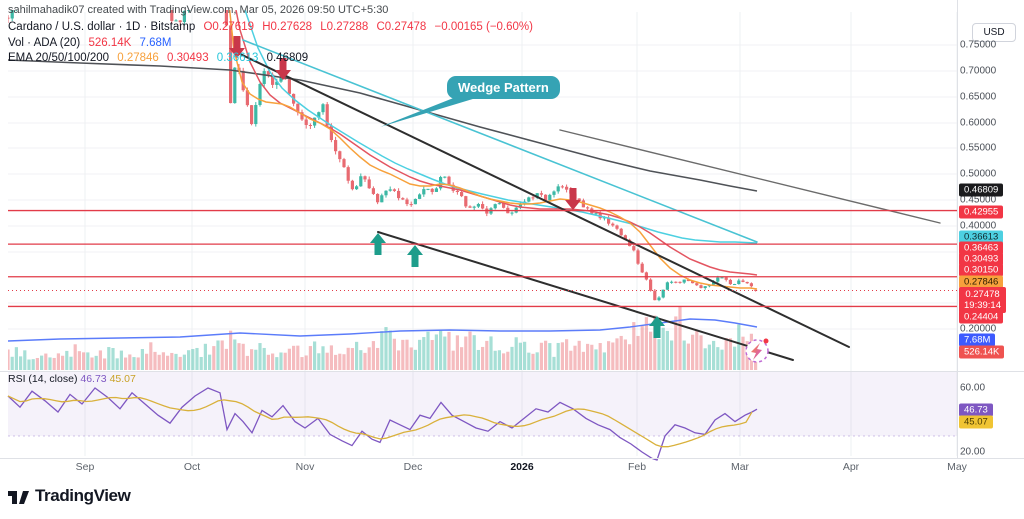 The image size is (1024, 519). What do you see at coordinates (93, 379) in the screenshot?
I see `rsi-value: 46.73` at bounding box center [93, 379].